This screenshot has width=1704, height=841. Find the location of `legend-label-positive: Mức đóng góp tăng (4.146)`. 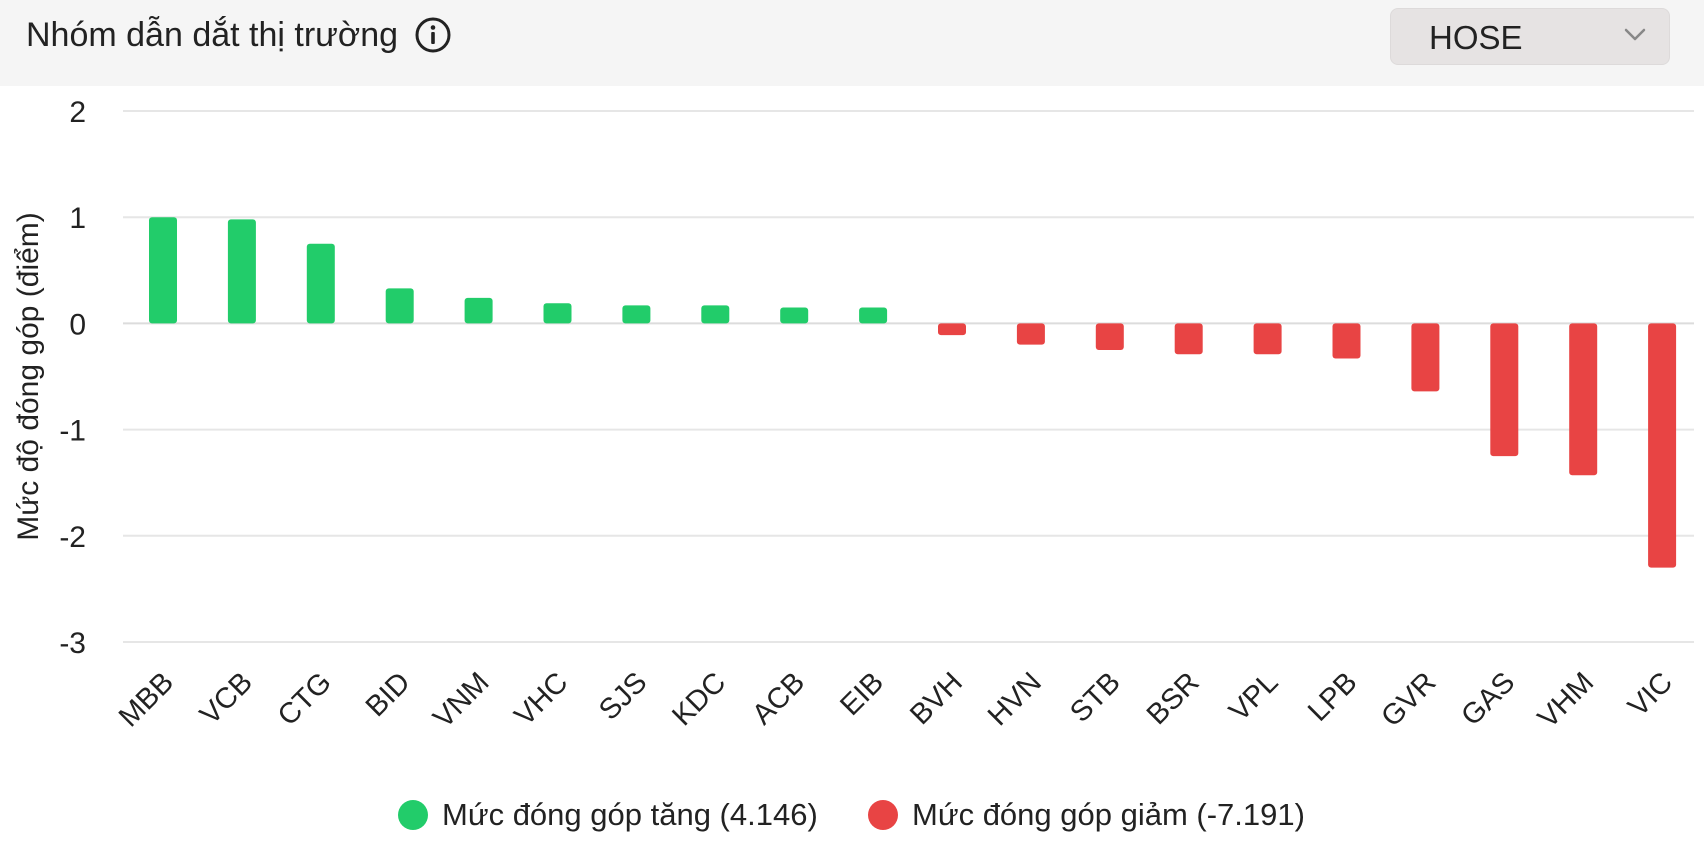

legend-label-positive: Mức đóng góp tăng (4.146) is located at coordinates (630, 814).